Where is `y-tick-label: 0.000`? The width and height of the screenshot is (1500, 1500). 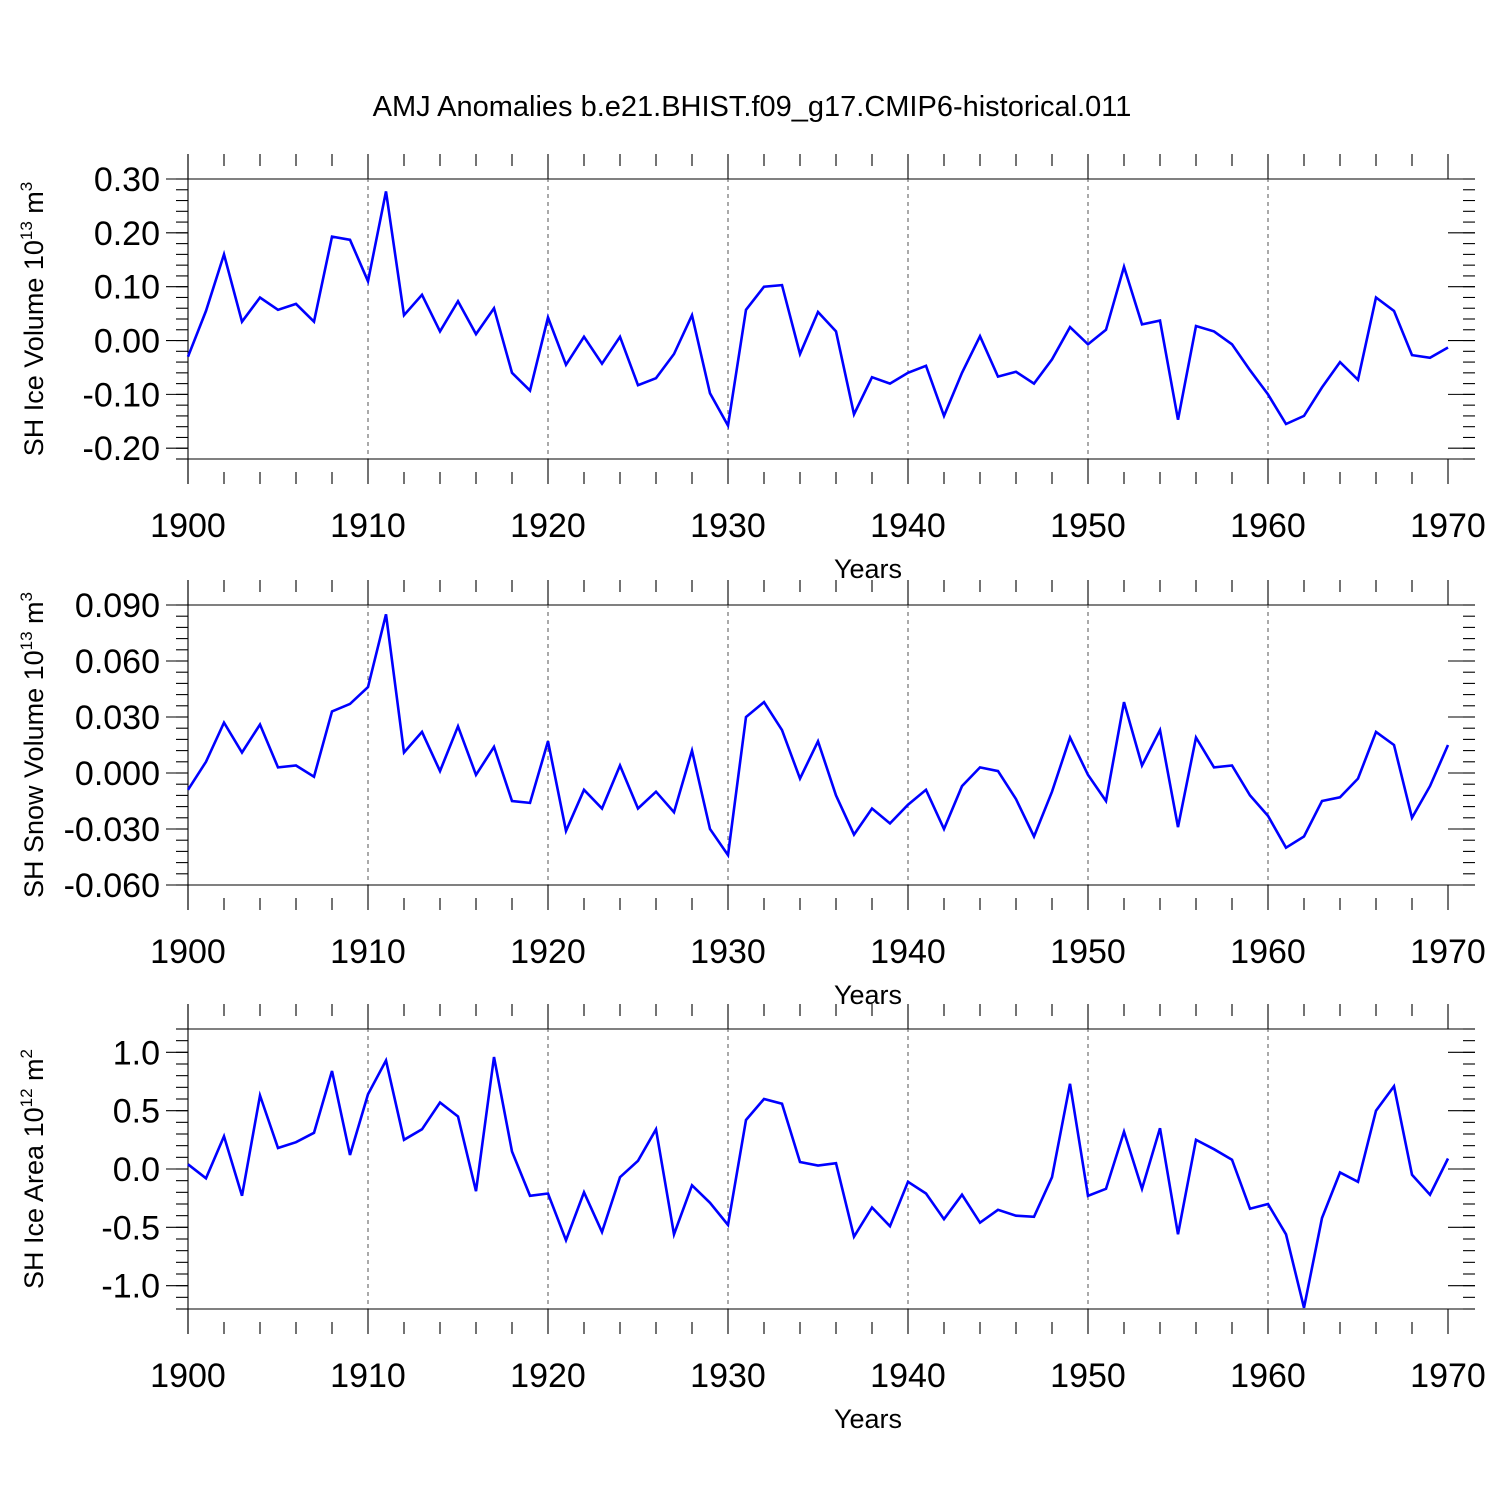 y-tick-label: 0.000 is located at coordinates (117, 774).